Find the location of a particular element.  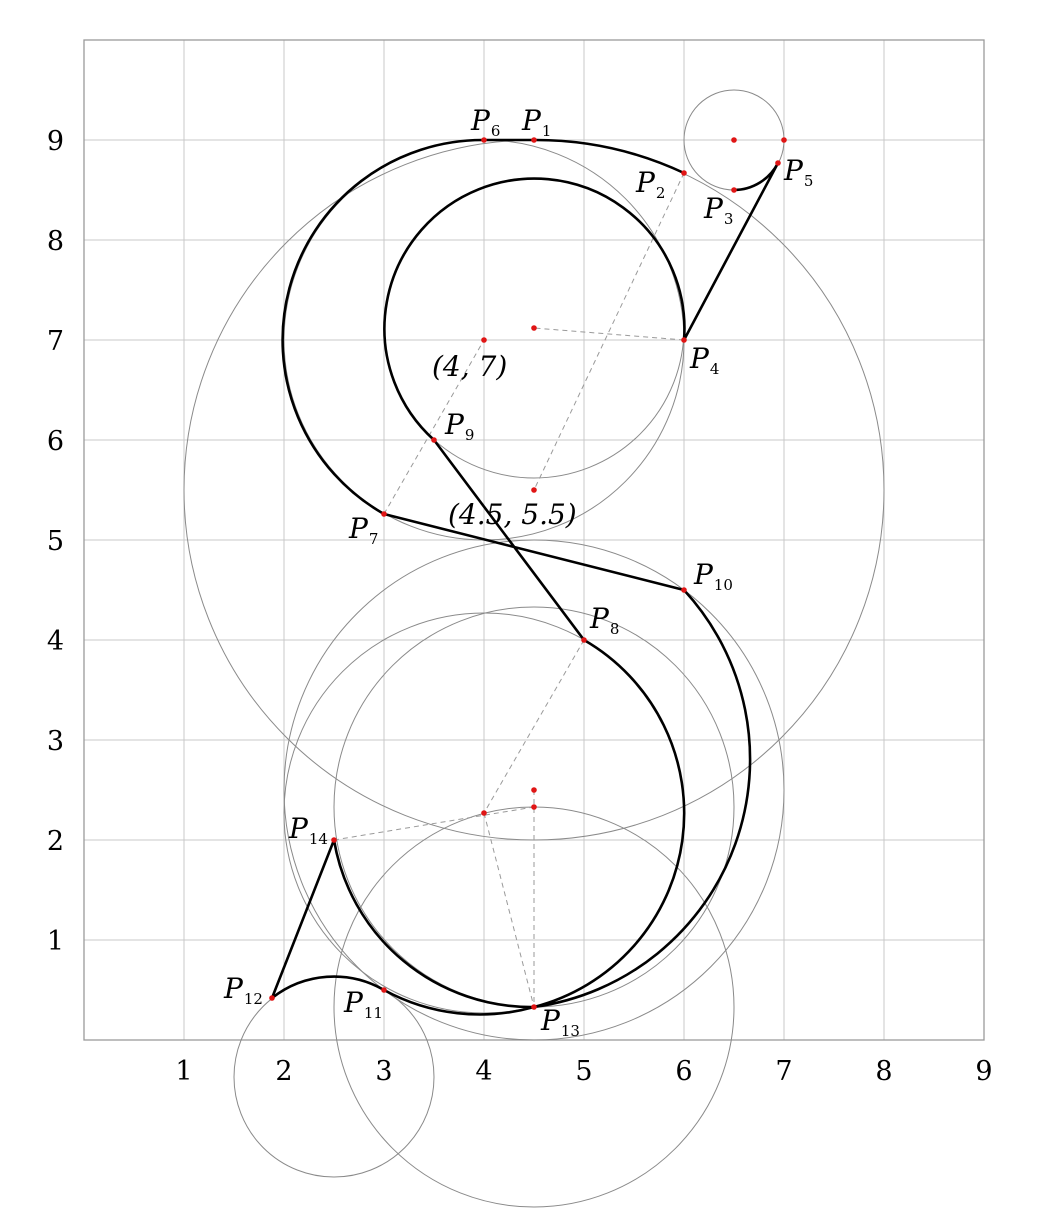

point-p6 is located at coordinates (484, 140).